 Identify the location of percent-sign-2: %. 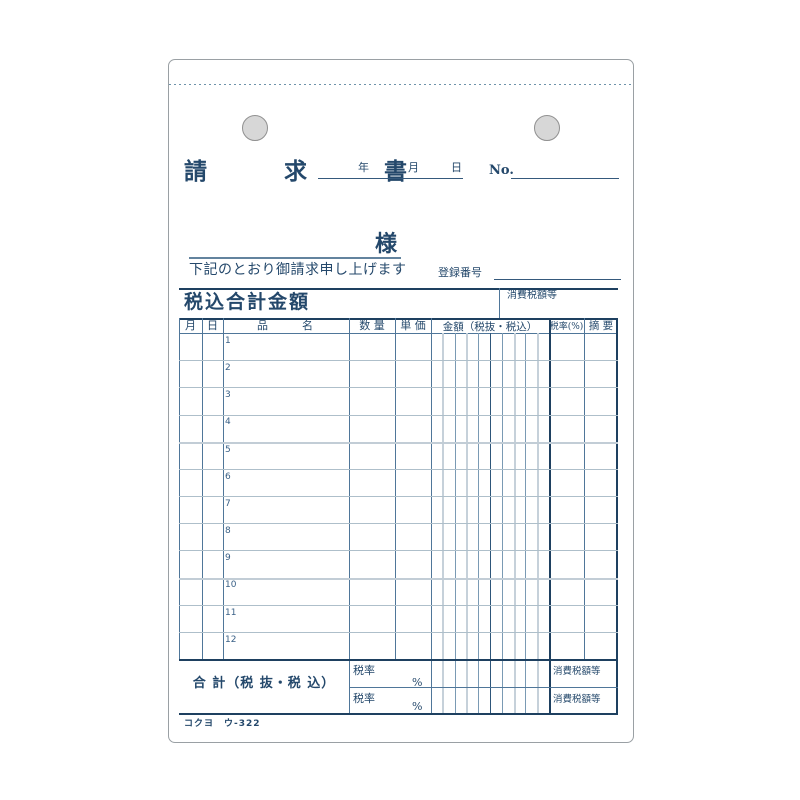
(417, 706).